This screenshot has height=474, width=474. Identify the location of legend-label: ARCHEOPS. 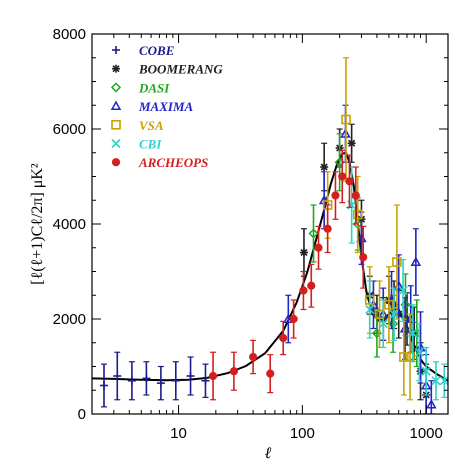
(173, 162).